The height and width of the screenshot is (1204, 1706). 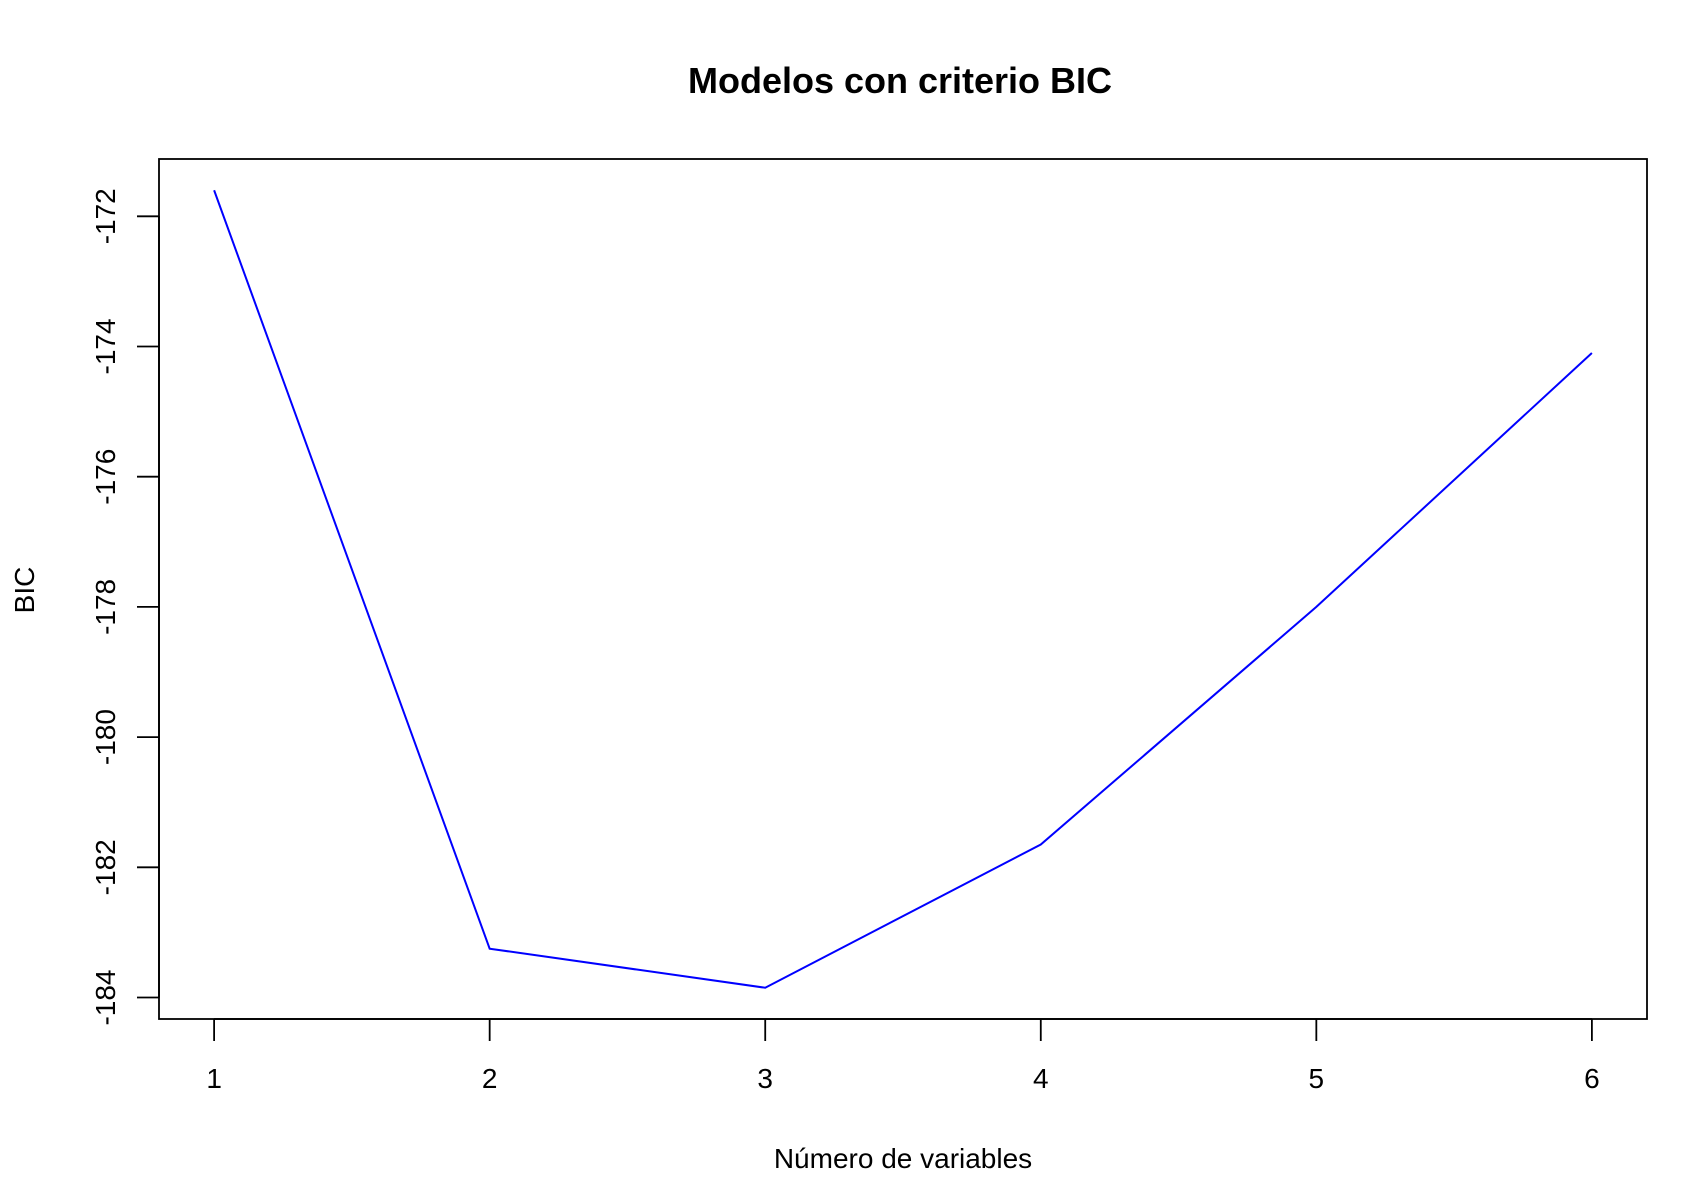 I want to click on x-tick-label: 6, so click(x=1592, y=1078).